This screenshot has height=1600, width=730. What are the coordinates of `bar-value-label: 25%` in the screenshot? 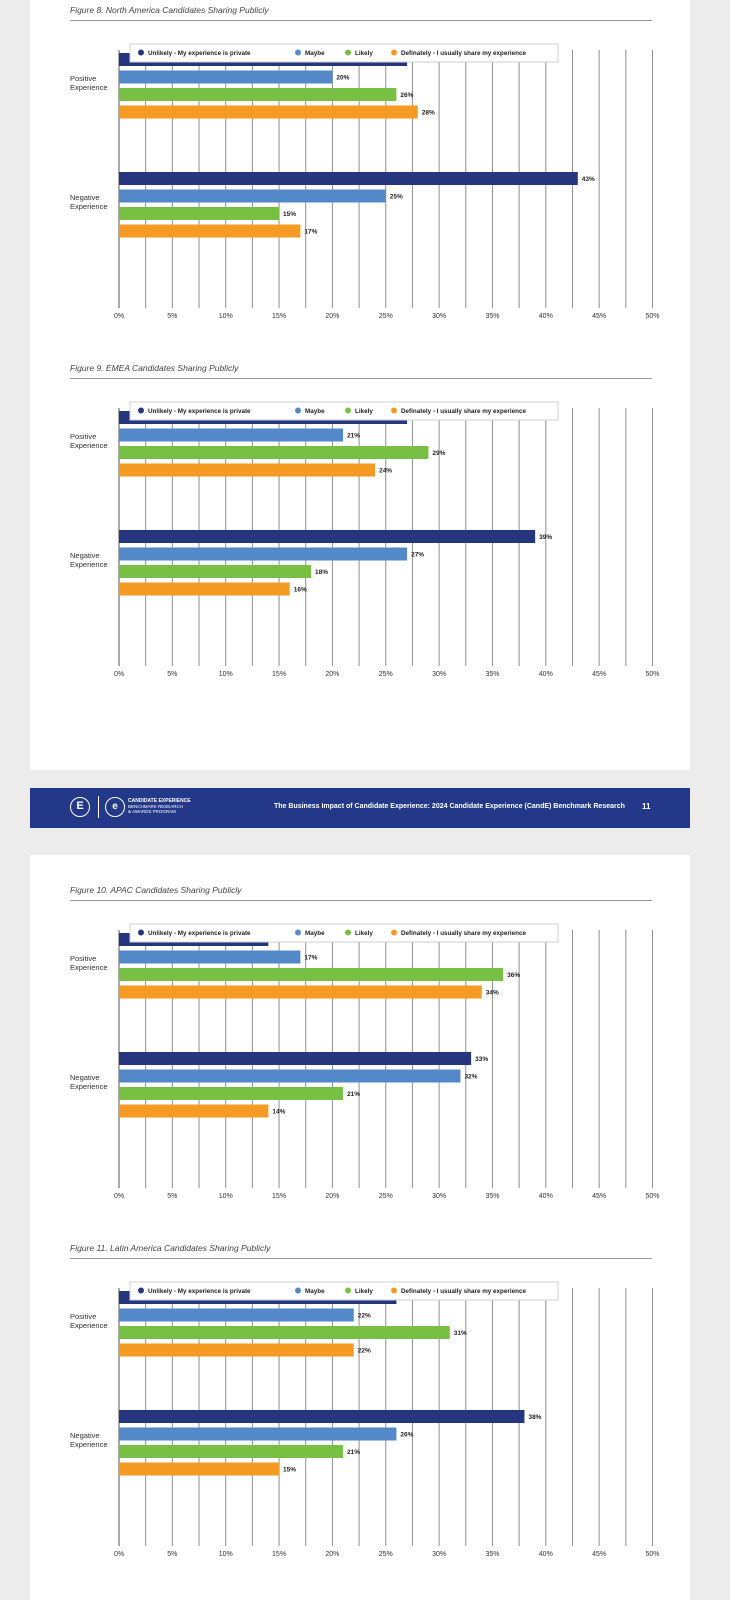 It's located at (396, 197).